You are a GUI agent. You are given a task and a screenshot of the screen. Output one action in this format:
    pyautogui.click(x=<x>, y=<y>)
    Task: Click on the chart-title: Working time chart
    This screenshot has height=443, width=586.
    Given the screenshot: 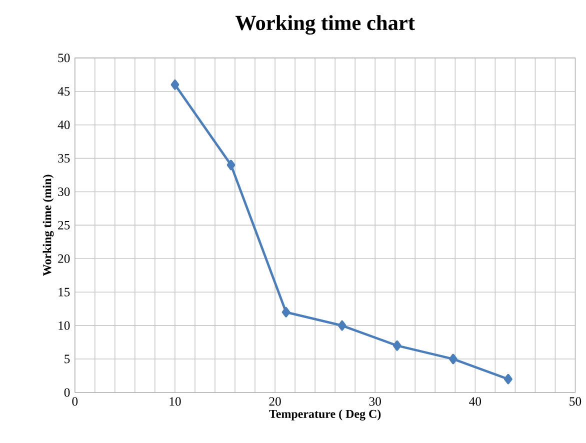 What is the action you would take?
    pyautogui.click(x=325, y=24)
    